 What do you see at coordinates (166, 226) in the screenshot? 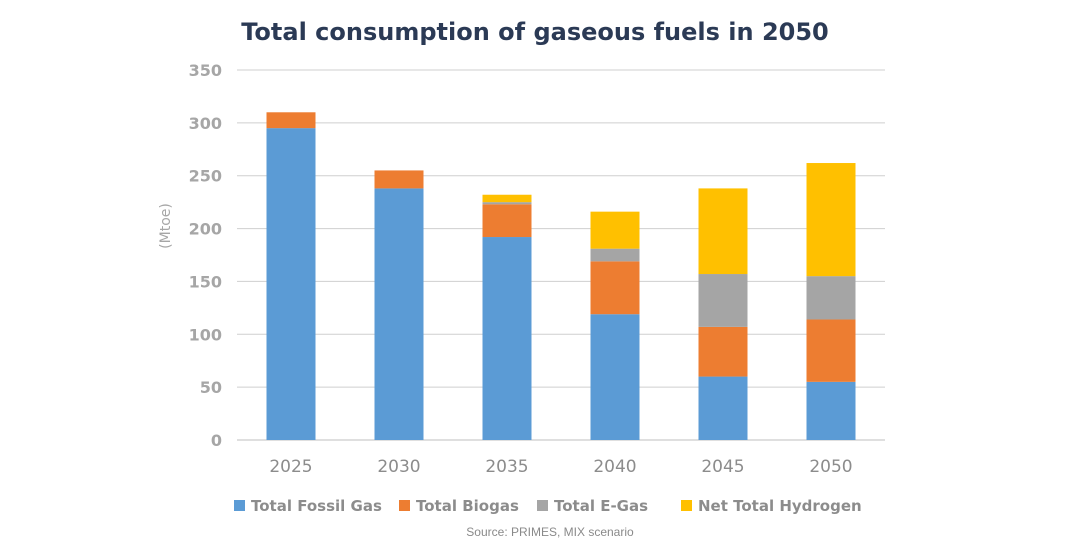
I see `y-axis-label: (Mtoe)` at bounding box center [166, 226].